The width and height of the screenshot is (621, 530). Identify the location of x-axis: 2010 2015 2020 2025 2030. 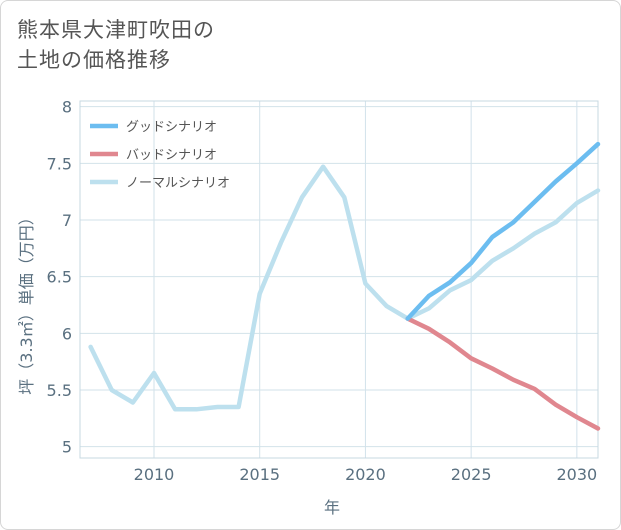
(366, 474).